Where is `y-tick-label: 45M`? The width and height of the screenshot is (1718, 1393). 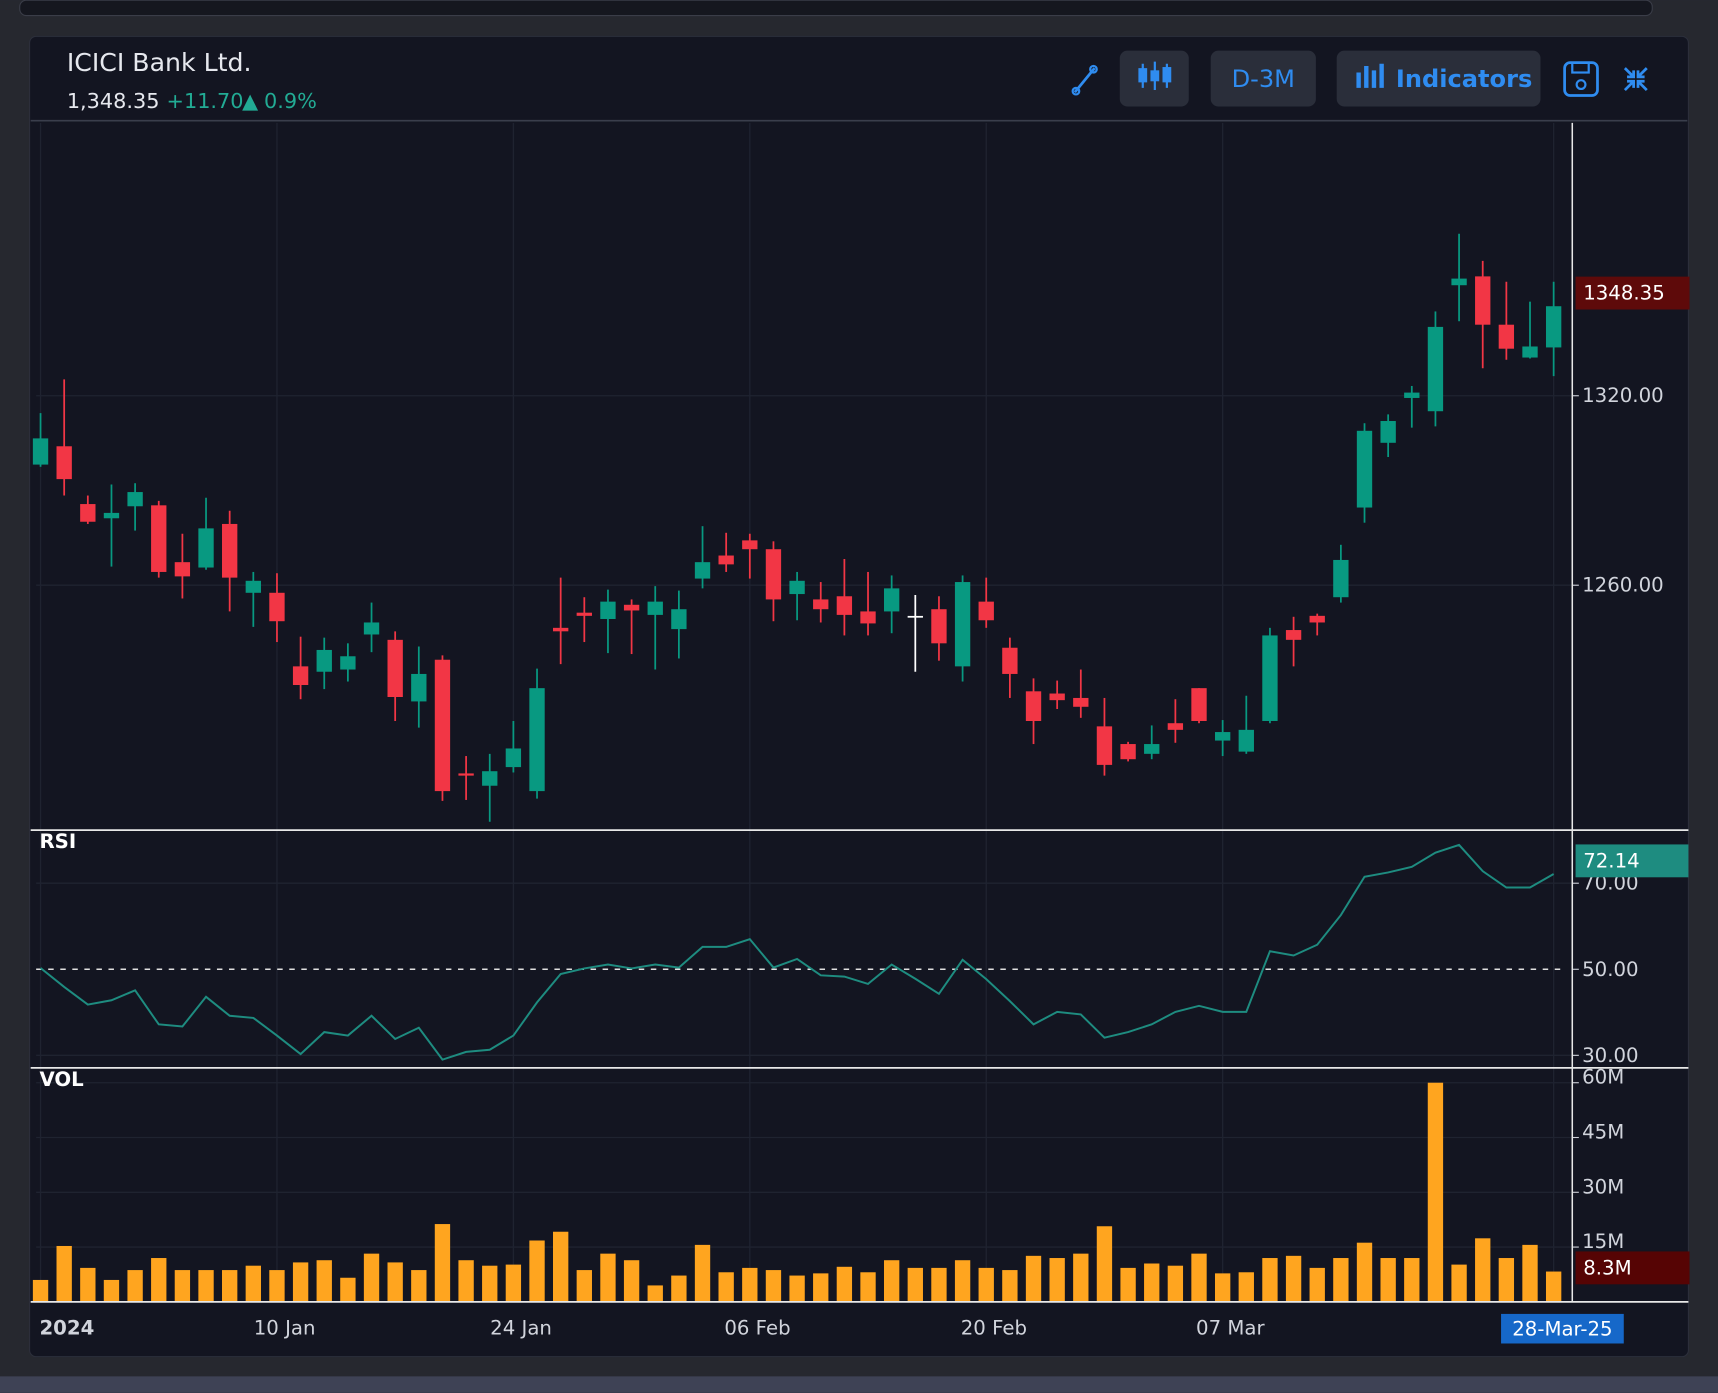 y-tick-label: 45M is located at coordinates (1603, 1132).